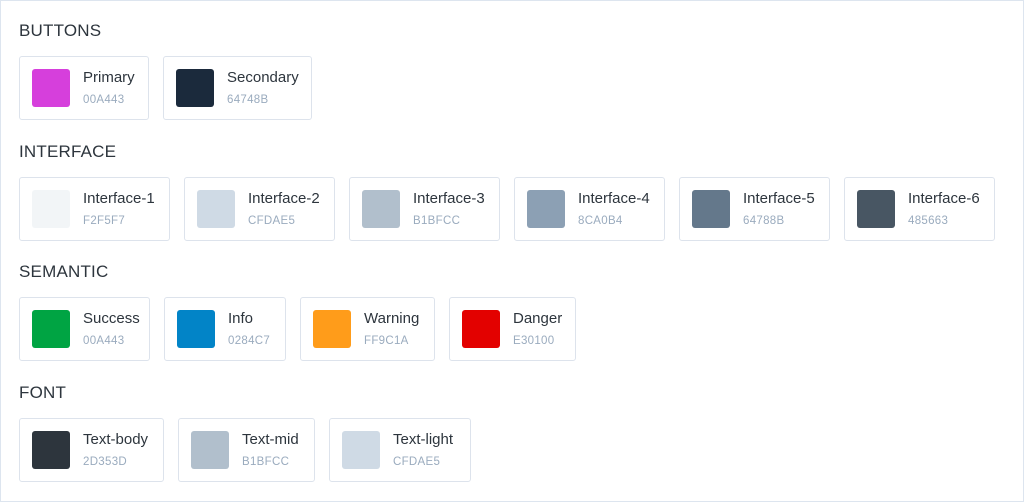  Describe the element at coordinates (249, 341) in the screenshot. I see `color-hex: 0284C7` at that location.